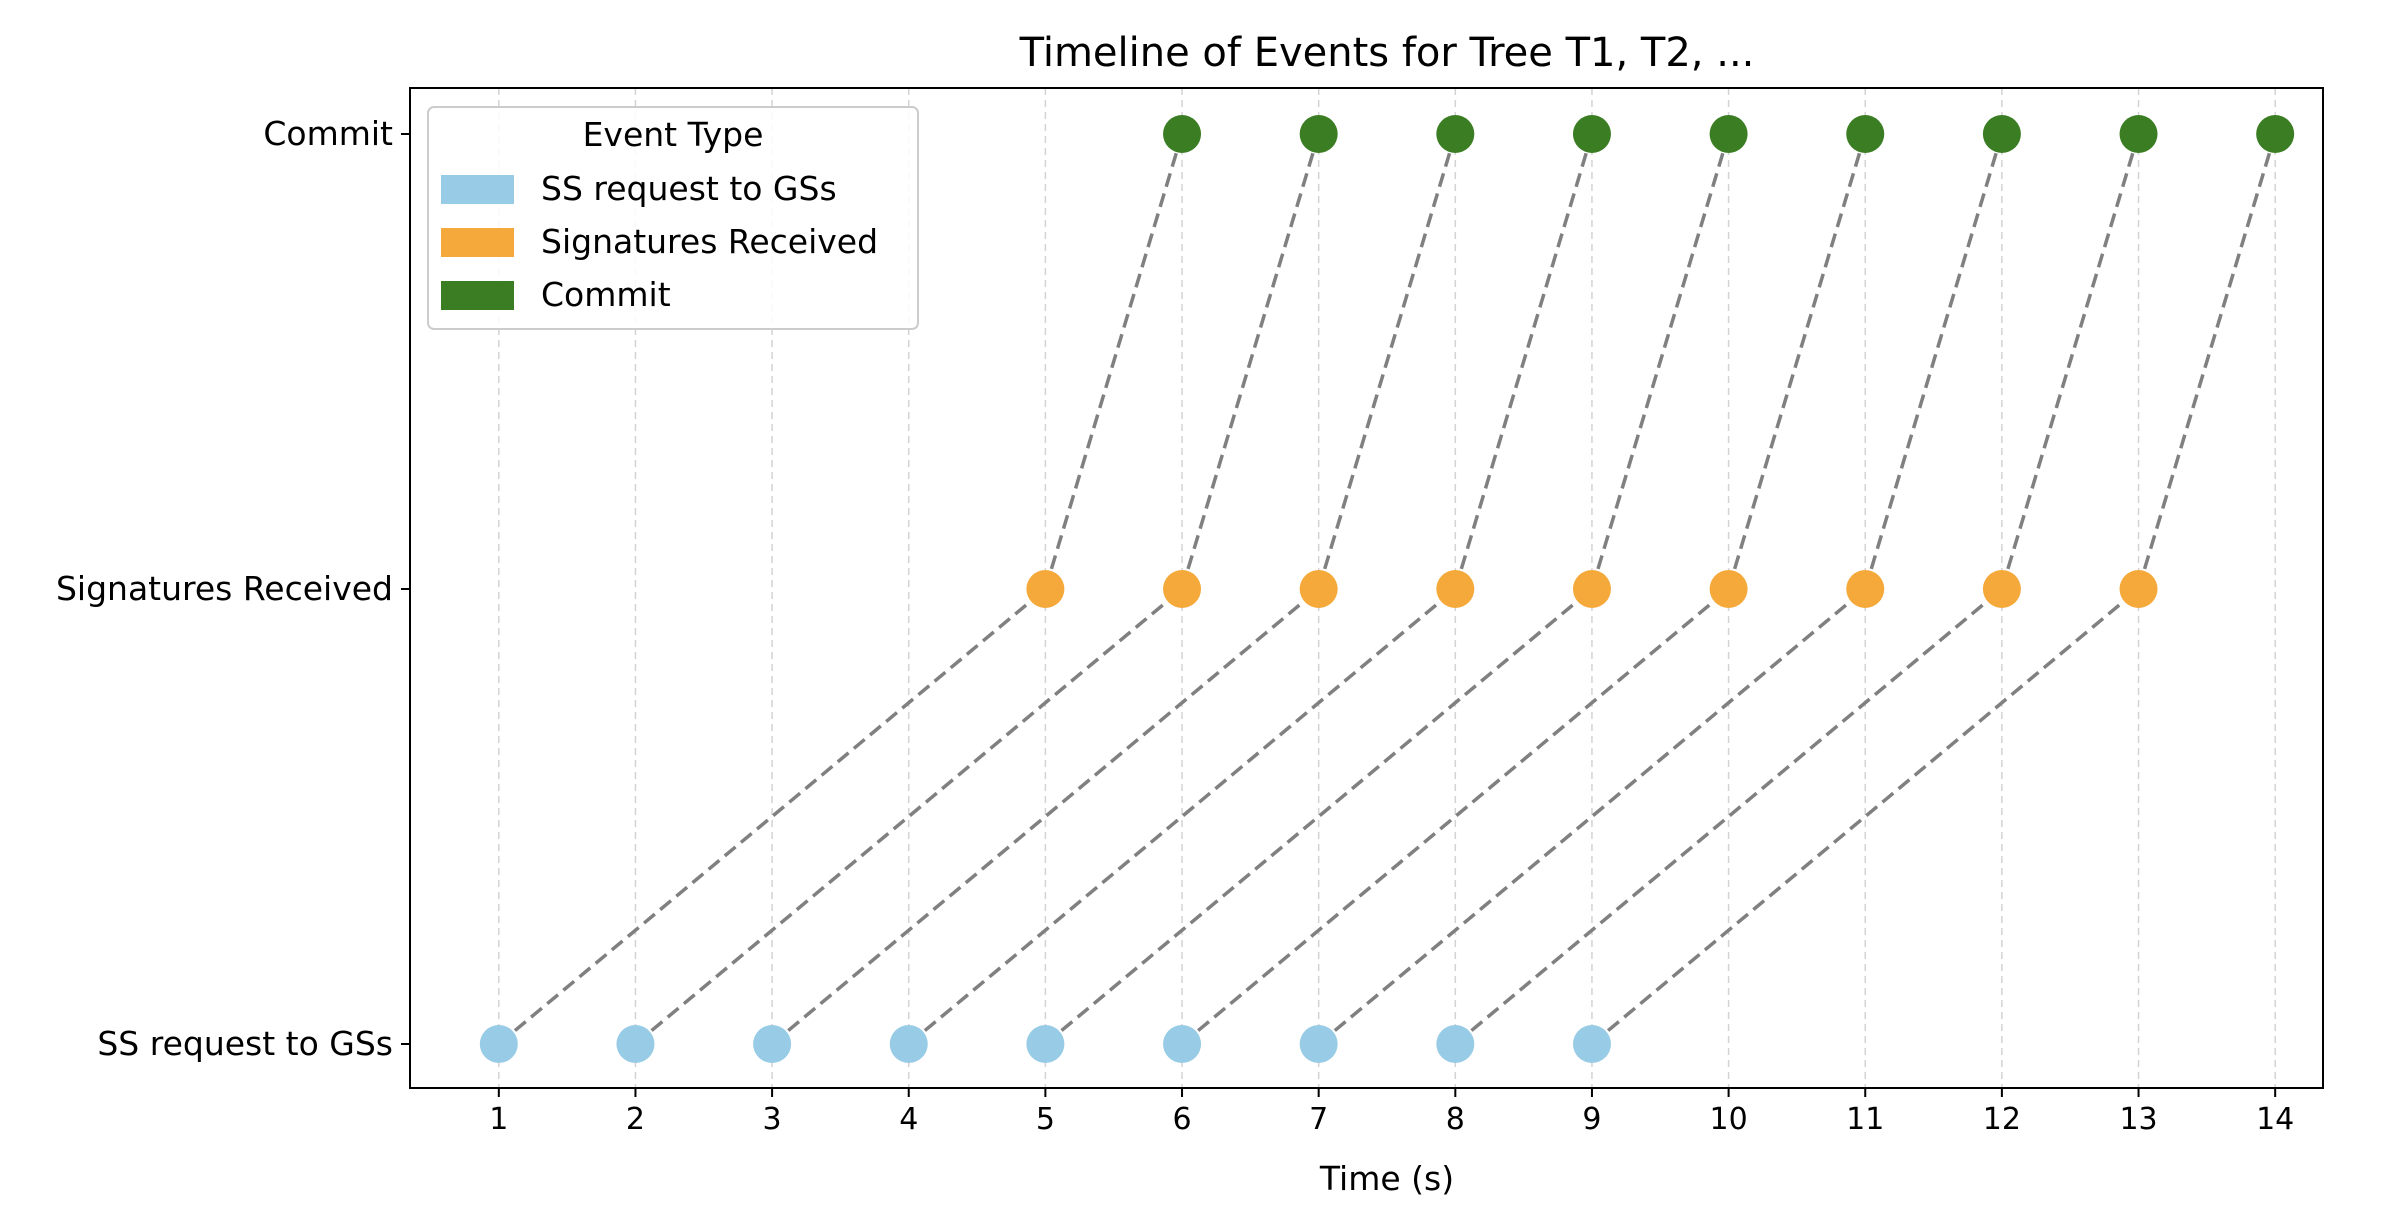  I want to click on legend-title: Event Type, so click(673, 134).